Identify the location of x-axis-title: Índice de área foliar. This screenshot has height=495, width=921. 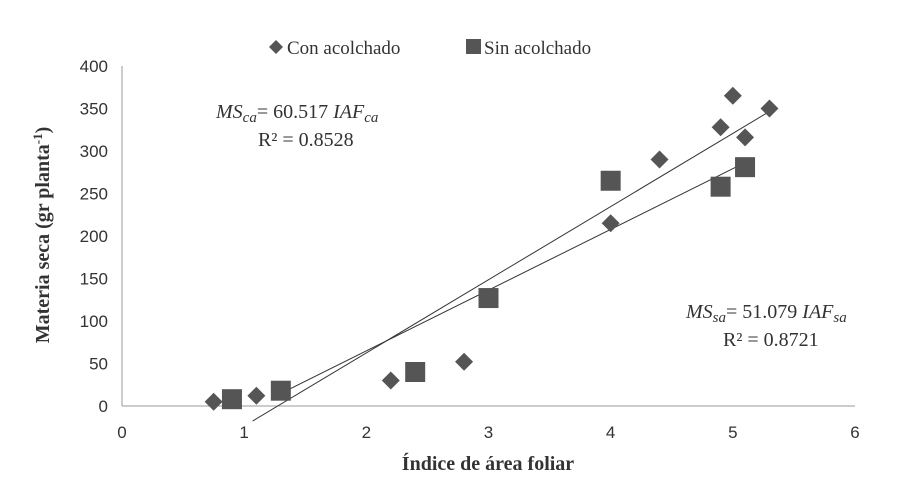
(488, 463).